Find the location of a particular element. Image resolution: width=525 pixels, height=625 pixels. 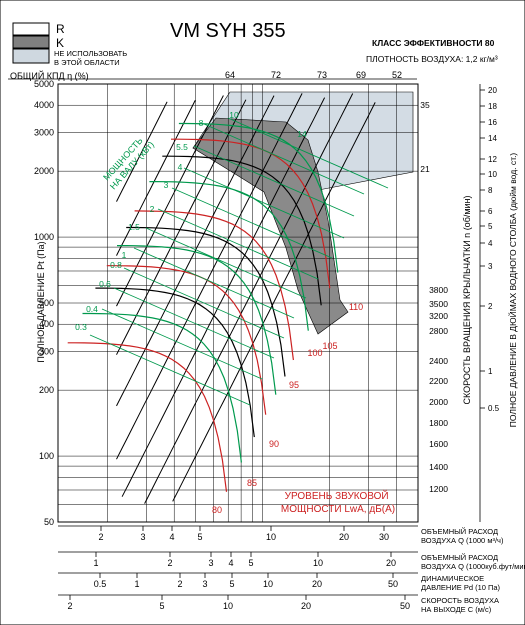

efficiency-tick-69: 69 is located at coordinates (361, 75).